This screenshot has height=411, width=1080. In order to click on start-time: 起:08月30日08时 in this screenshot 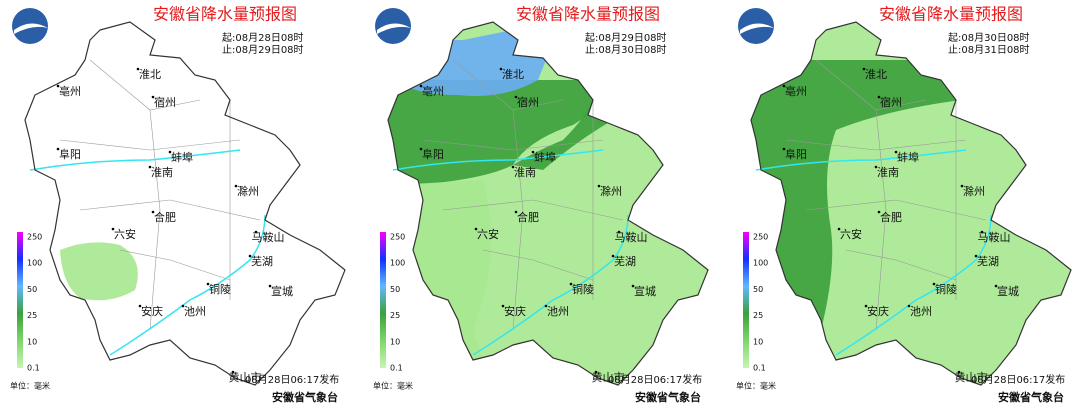, I will do `click(989, 38)`.